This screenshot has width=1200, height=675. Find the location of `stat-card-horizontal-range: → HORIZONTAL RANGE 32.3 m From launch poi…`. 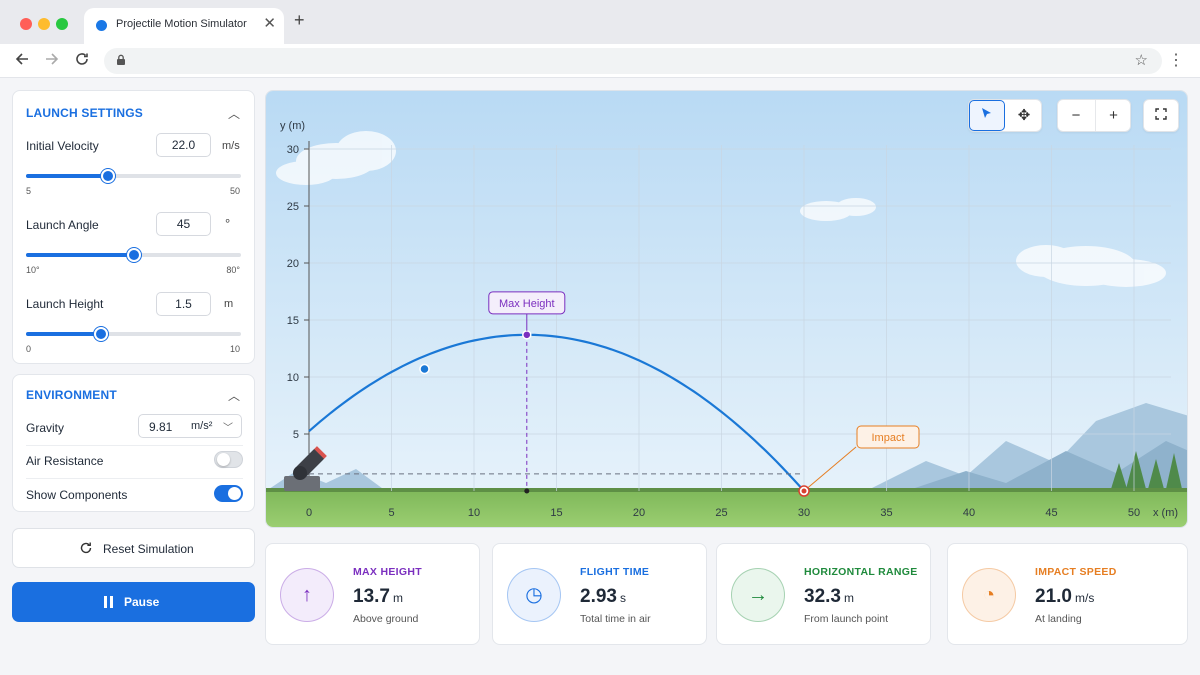

stat-card-horizontal-range: → HORIZONTAL RANGE 32.3 m From launch poi… is located at coordinates (823, 594).